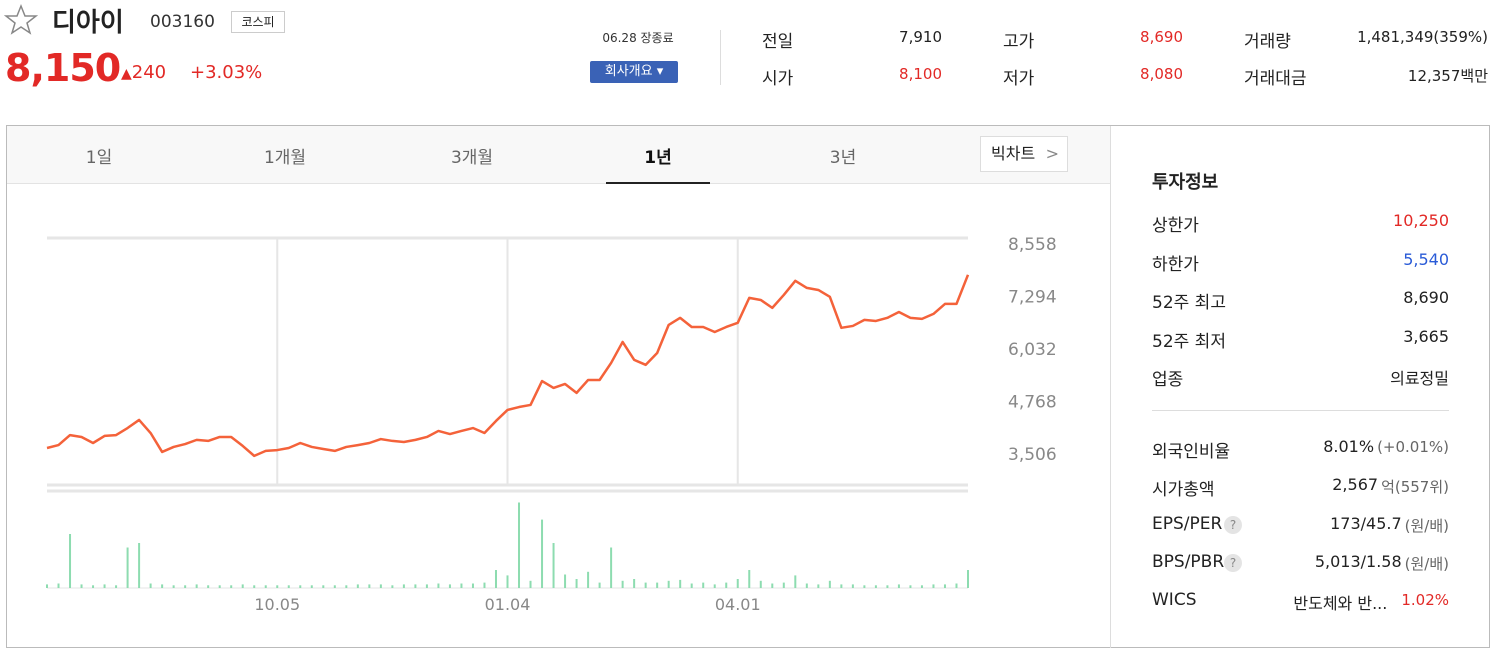  Describe the element at coordinates (920, 37) in the screenshot. I see `summary-value: 7,910` at that location.